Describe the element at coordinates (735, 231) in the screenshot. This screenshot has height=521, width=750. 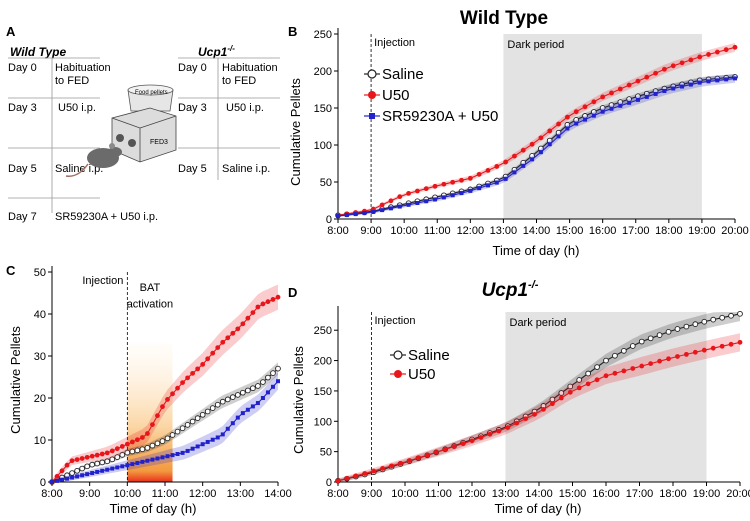
I see `b-xtick-label: 20:00` at that location.